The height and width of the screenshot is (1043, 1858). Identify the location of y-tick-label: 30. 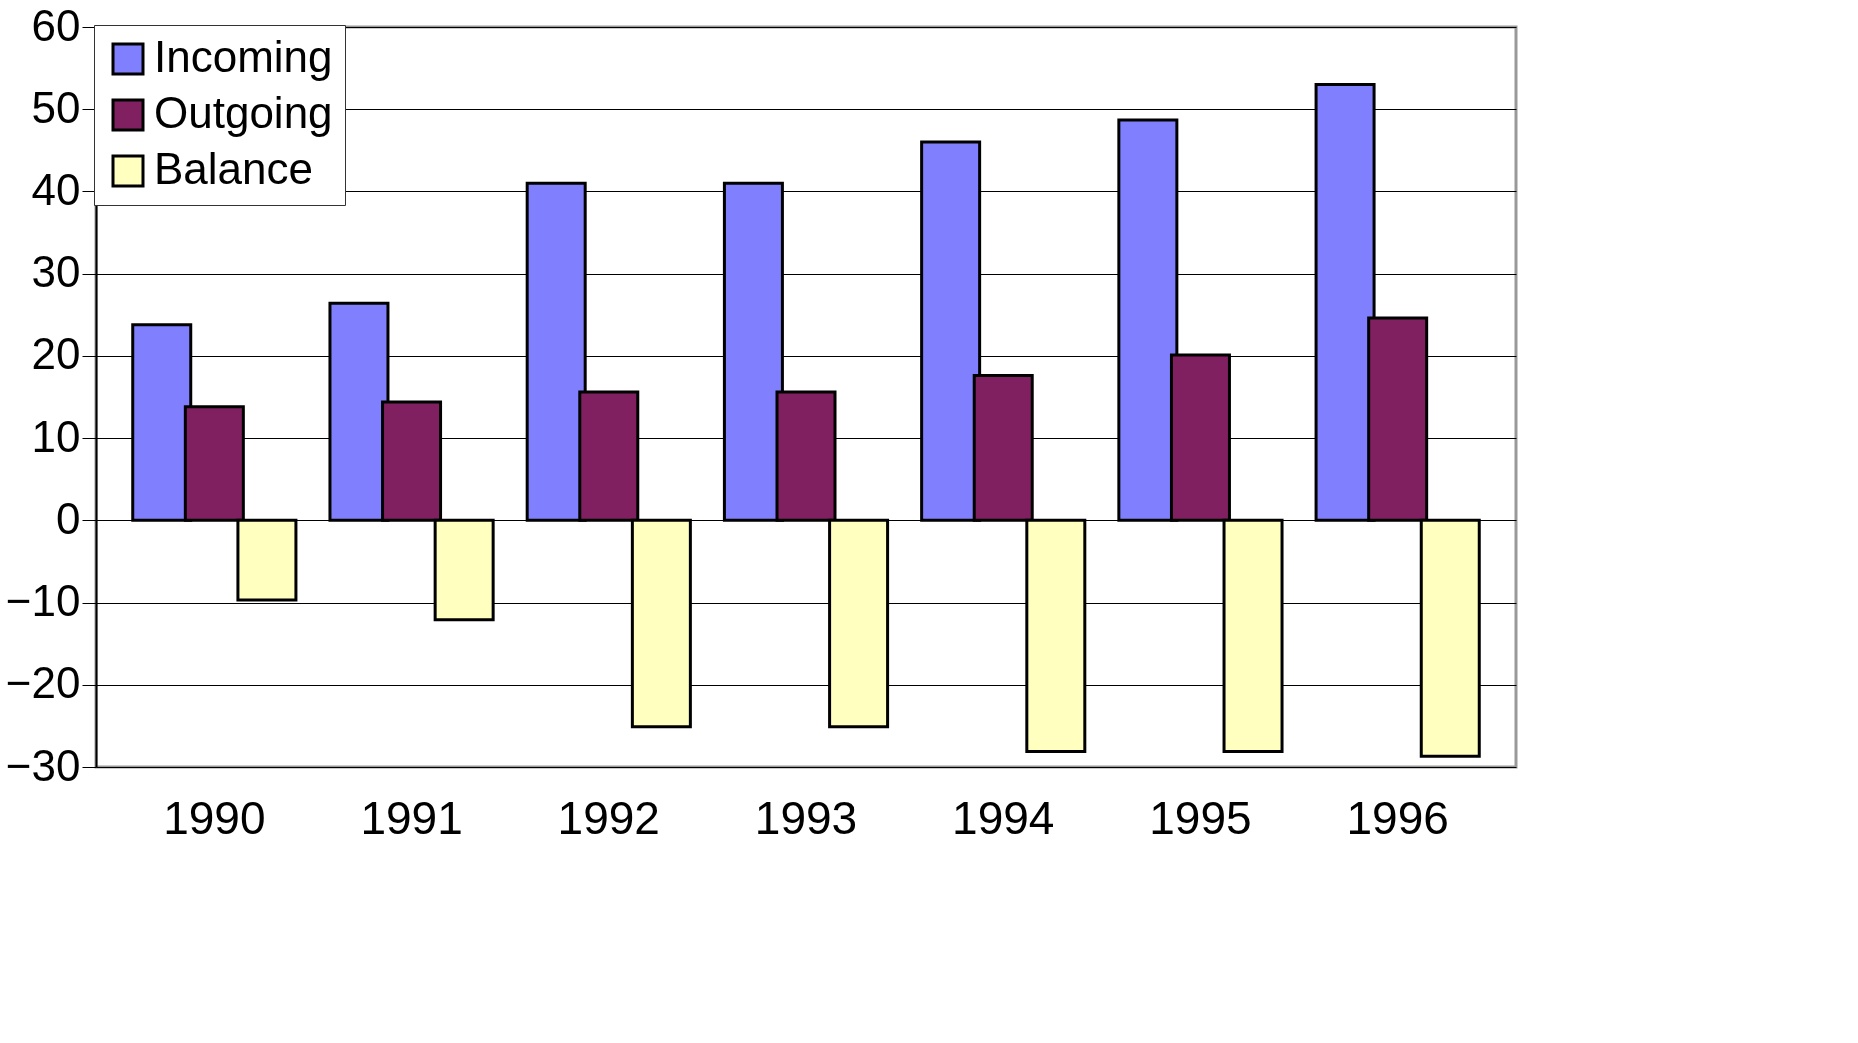
(56, 272).